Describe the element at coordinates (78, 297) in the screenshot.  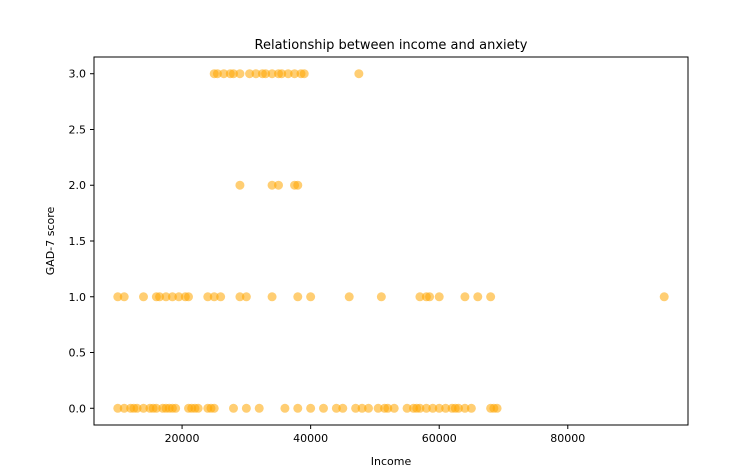
I see `y-tick-label: 1.0` at that location.